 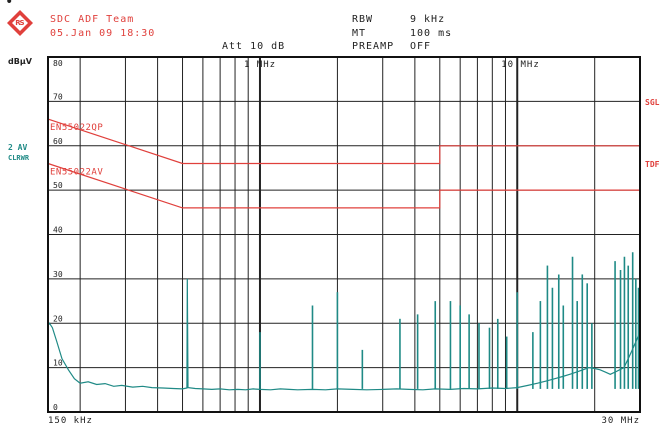 I want to click on av-limit-line, so click(x=343, y=185).